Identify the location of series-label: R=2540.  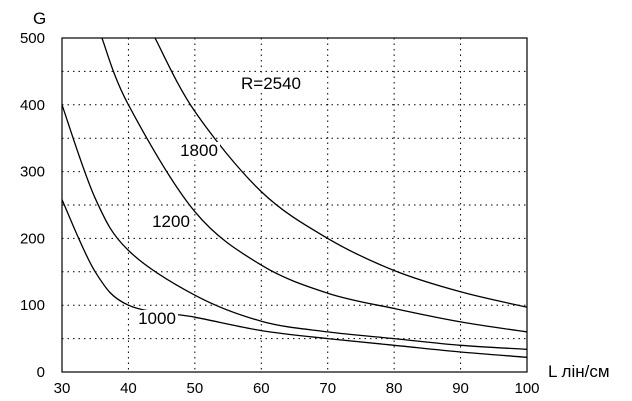
(271, 83).